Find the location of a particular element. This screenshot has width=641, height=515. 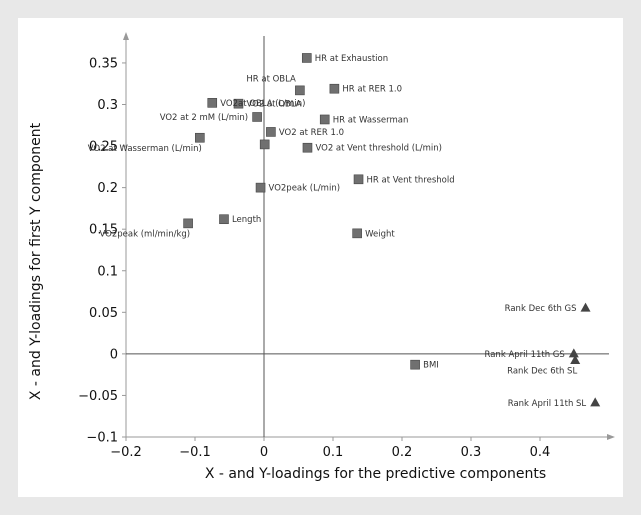

point-label: HR at OBLA is located at coordinates (271, 79).